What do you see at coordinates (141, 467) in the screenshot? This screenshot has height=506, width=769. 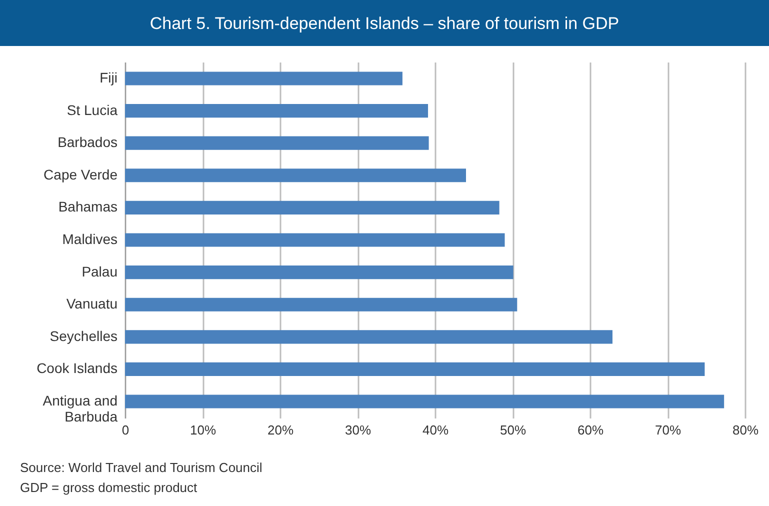 I see `source-note: Source: World Travel and Tourism Council` at bounding box center [141, 467].